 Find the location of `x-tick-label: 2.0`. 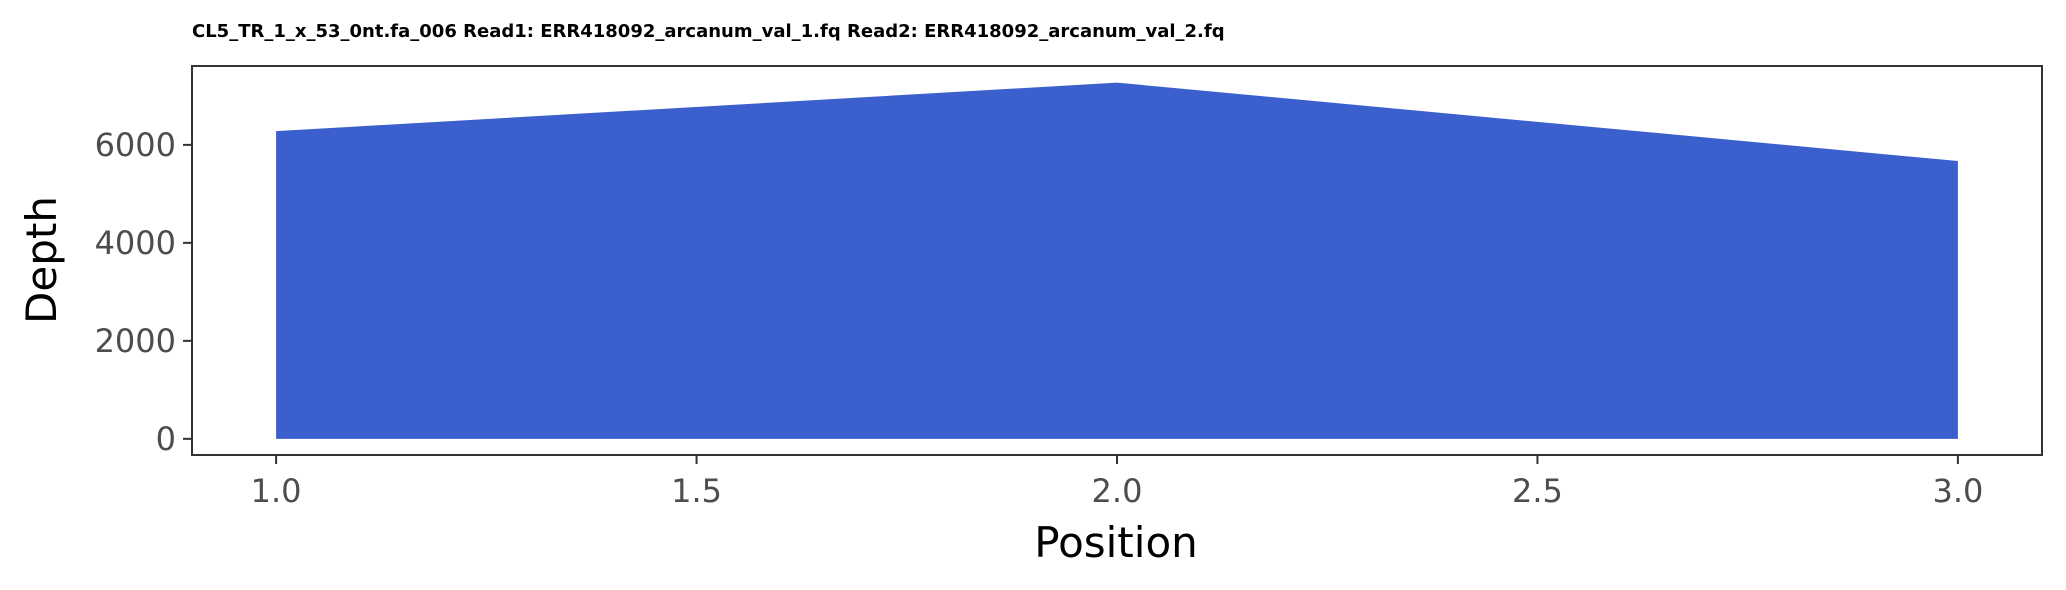

x-tick-label: 2.0 is located at coordinates (1117, 491).